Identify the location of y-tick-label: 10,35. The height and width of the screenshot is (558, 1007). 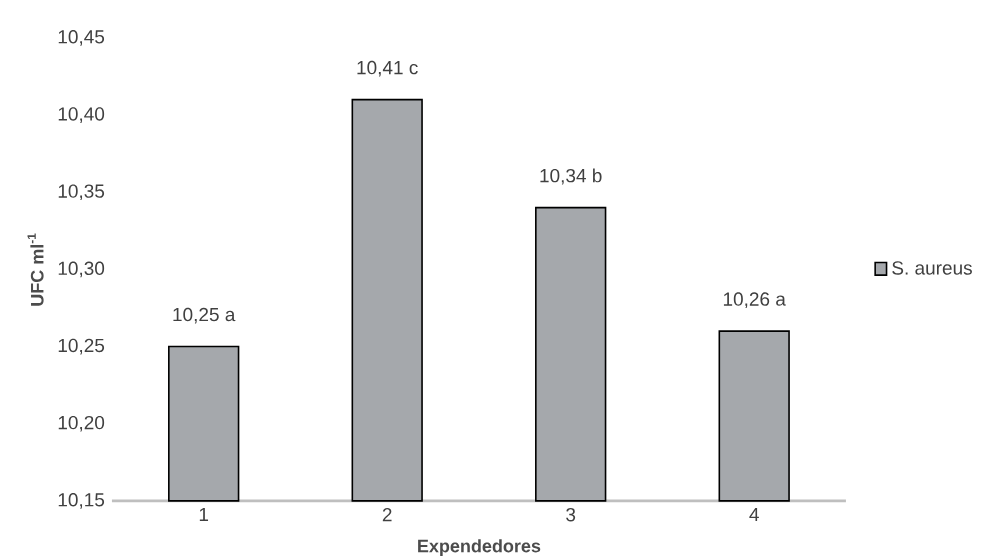
(81, 192).